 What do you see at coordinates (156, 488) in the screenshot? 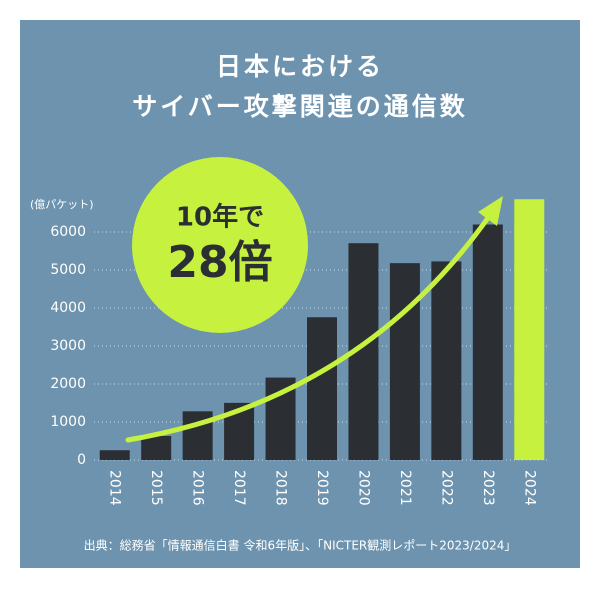
I see `x-tick-label: 2015` at bounding box center [156, 488].